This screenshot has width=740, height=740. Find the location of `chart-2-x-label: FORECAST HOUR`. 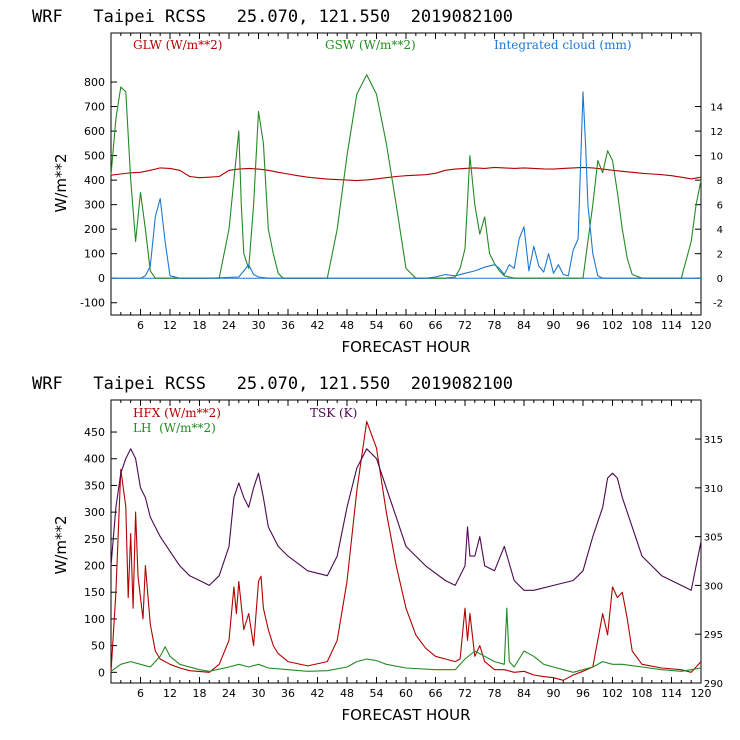

chart-2-x-label: FORECAST HOUR is located at coordinates (405, 715).